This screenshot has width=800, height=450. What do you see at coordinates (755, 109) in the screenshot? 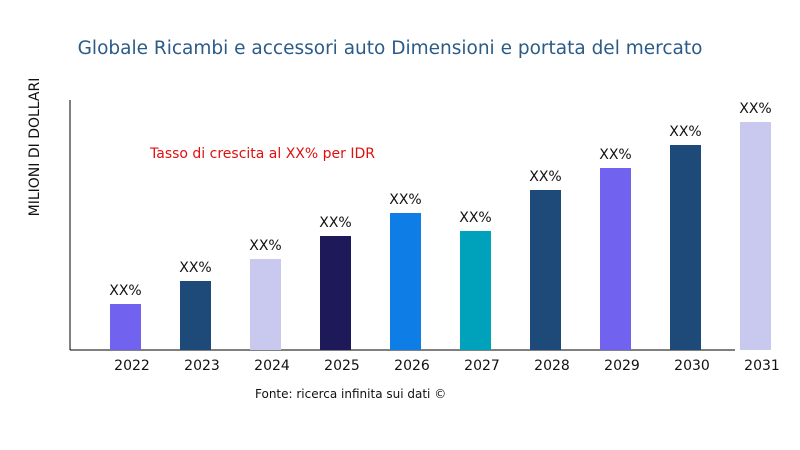
I see `data-label-2031: XX%` at bounding box center [755, 109].